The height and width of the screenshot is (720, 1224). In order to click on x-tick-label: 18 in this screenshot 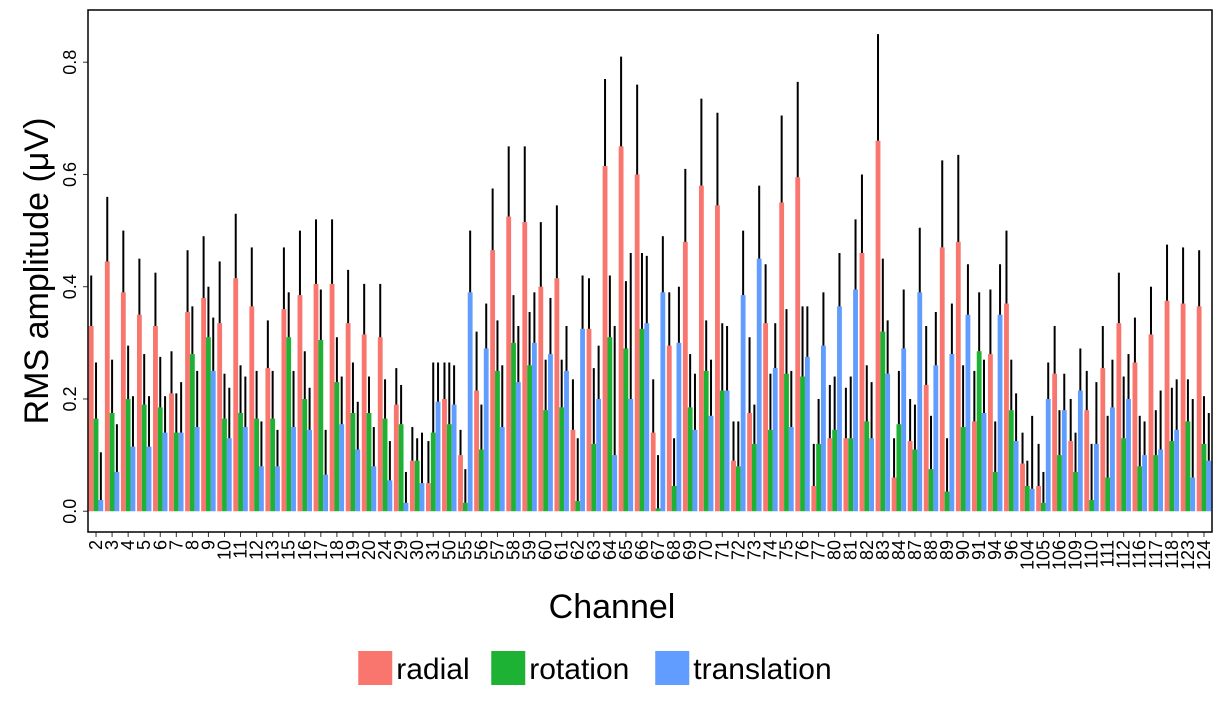, I will do `click(337, 550)`.